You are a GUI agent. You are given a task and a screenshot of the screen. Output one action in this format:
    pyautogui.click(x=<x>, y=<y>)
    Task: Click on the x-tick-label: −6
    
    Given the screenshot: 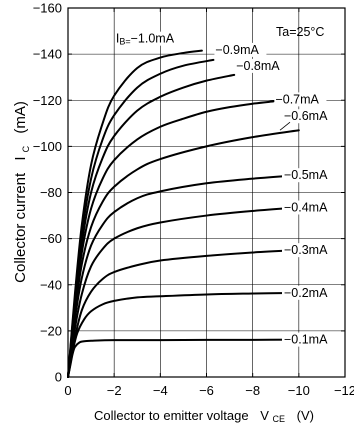 What is the action you would take?
    pyautogui.click(x=206, y=390)
    